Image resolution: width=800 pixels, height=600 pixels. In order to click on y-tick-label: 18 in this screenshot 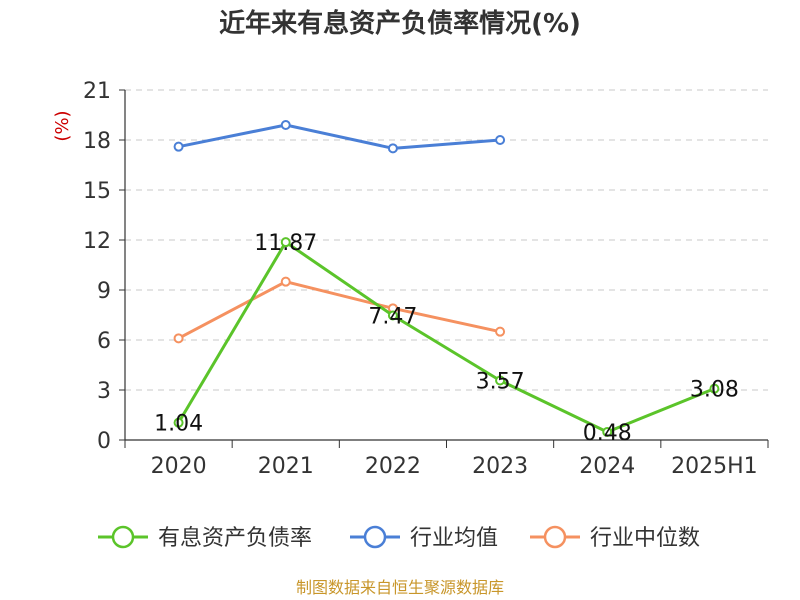, I will do `click(97, 141)`.